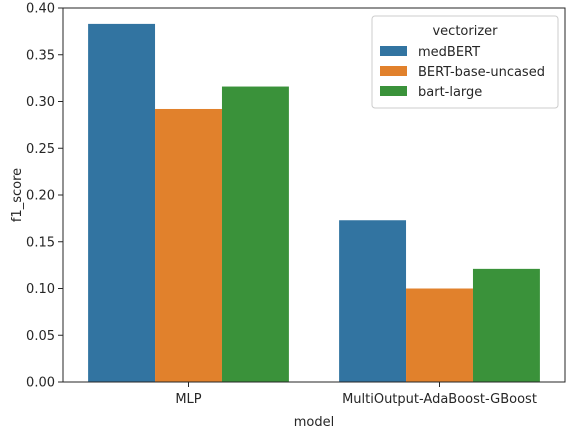 Image resolution: width=576 pixels, height=435 pixels. What do you see at coordinates (314, 422) in the screenshot?
I see `x-axis-label: model` at bounding box center [314, 422].